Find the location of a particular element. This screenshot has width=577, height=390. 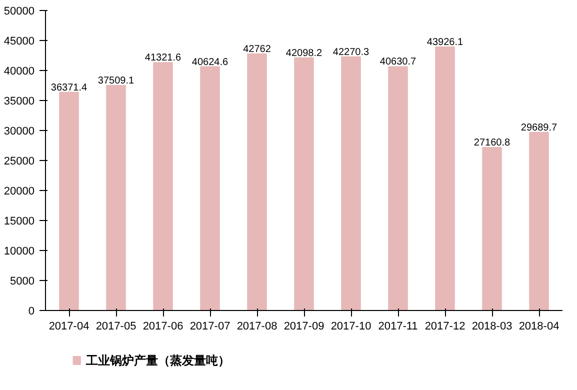

y-tick-label: 40000 is located at coordinates (19, 72).